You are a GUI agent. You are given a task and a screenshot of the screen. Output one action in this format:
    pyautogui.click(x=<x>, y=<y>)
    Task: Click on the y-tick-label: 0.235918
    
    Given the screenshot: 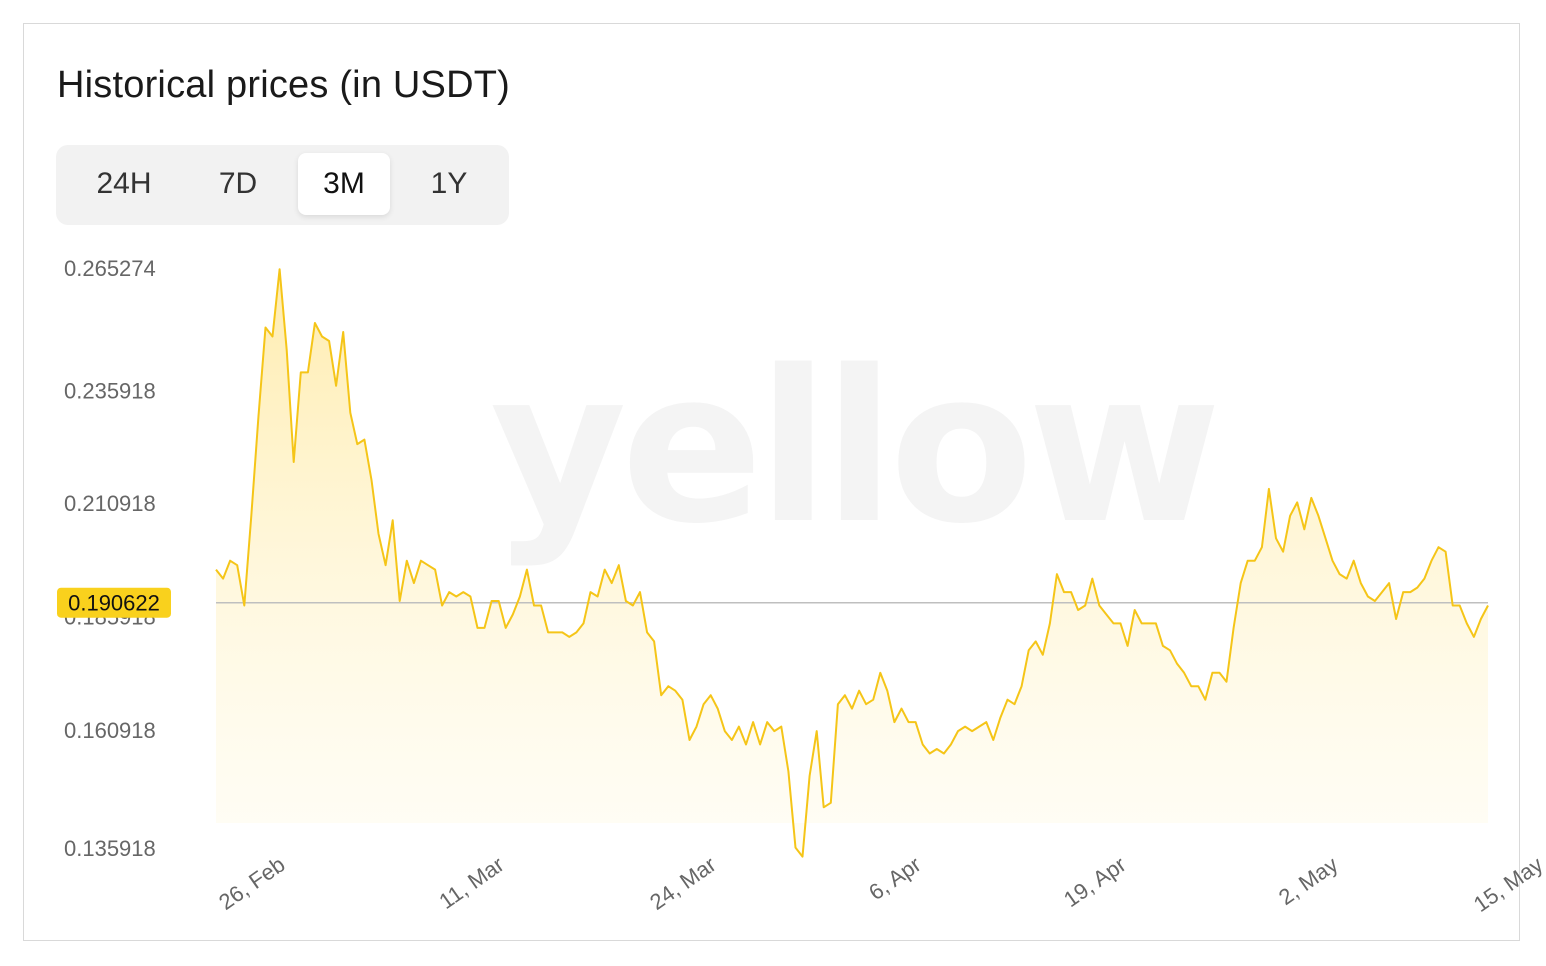 What is the action you would take?
    pyautogui.click(x=110, y=390)
    